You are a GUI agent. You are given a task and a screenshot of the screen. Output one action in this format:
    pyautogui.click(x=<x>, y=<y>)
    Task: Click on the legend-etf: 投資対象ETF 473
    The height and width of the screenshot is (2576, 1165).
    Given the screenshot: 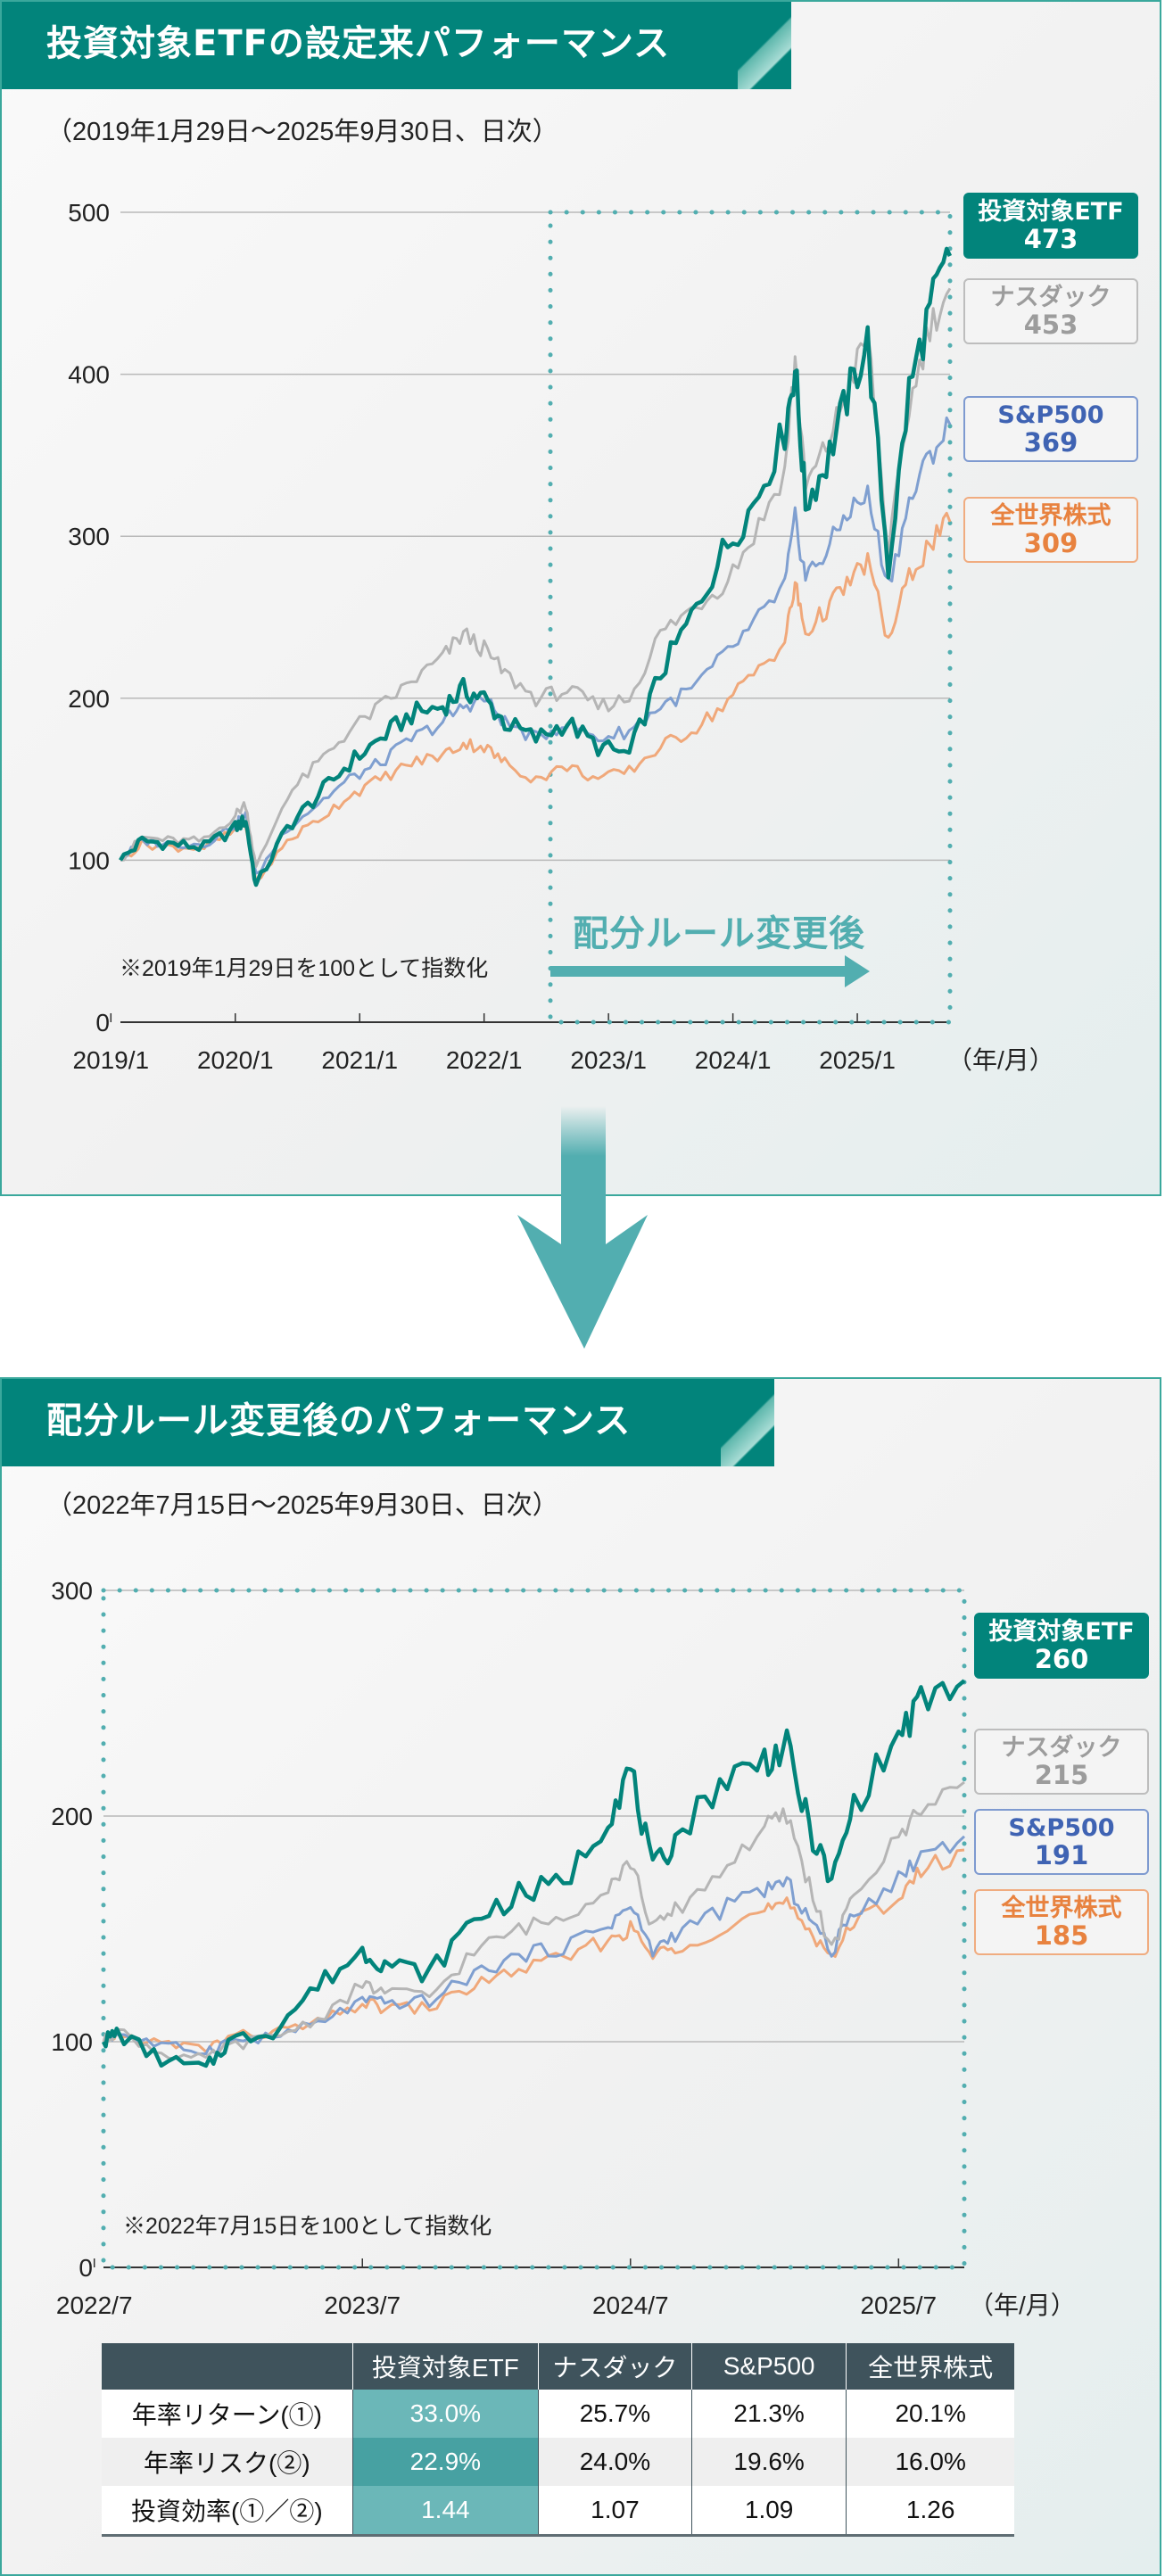 What is the action you would take?
    pyautogui.click(x=1050, y=226)
    